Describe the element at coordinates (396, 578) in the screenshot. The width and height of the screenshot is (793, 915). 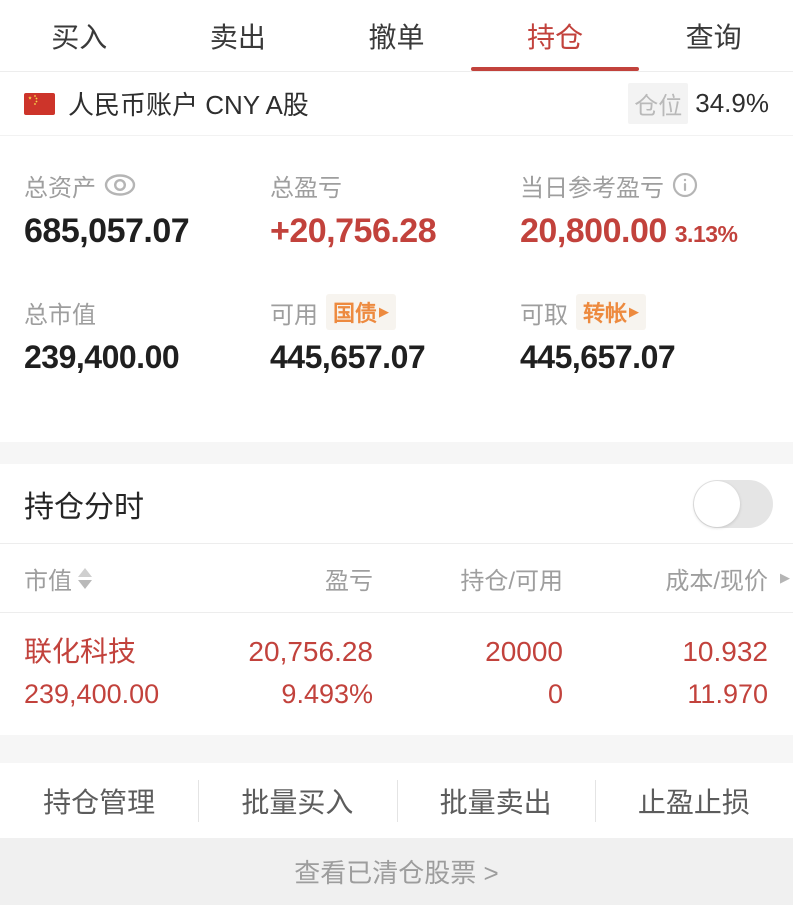
I see `holdings-table-header: 市值 盈亏 持仓/可用 成本/现价 ▶` at that location.